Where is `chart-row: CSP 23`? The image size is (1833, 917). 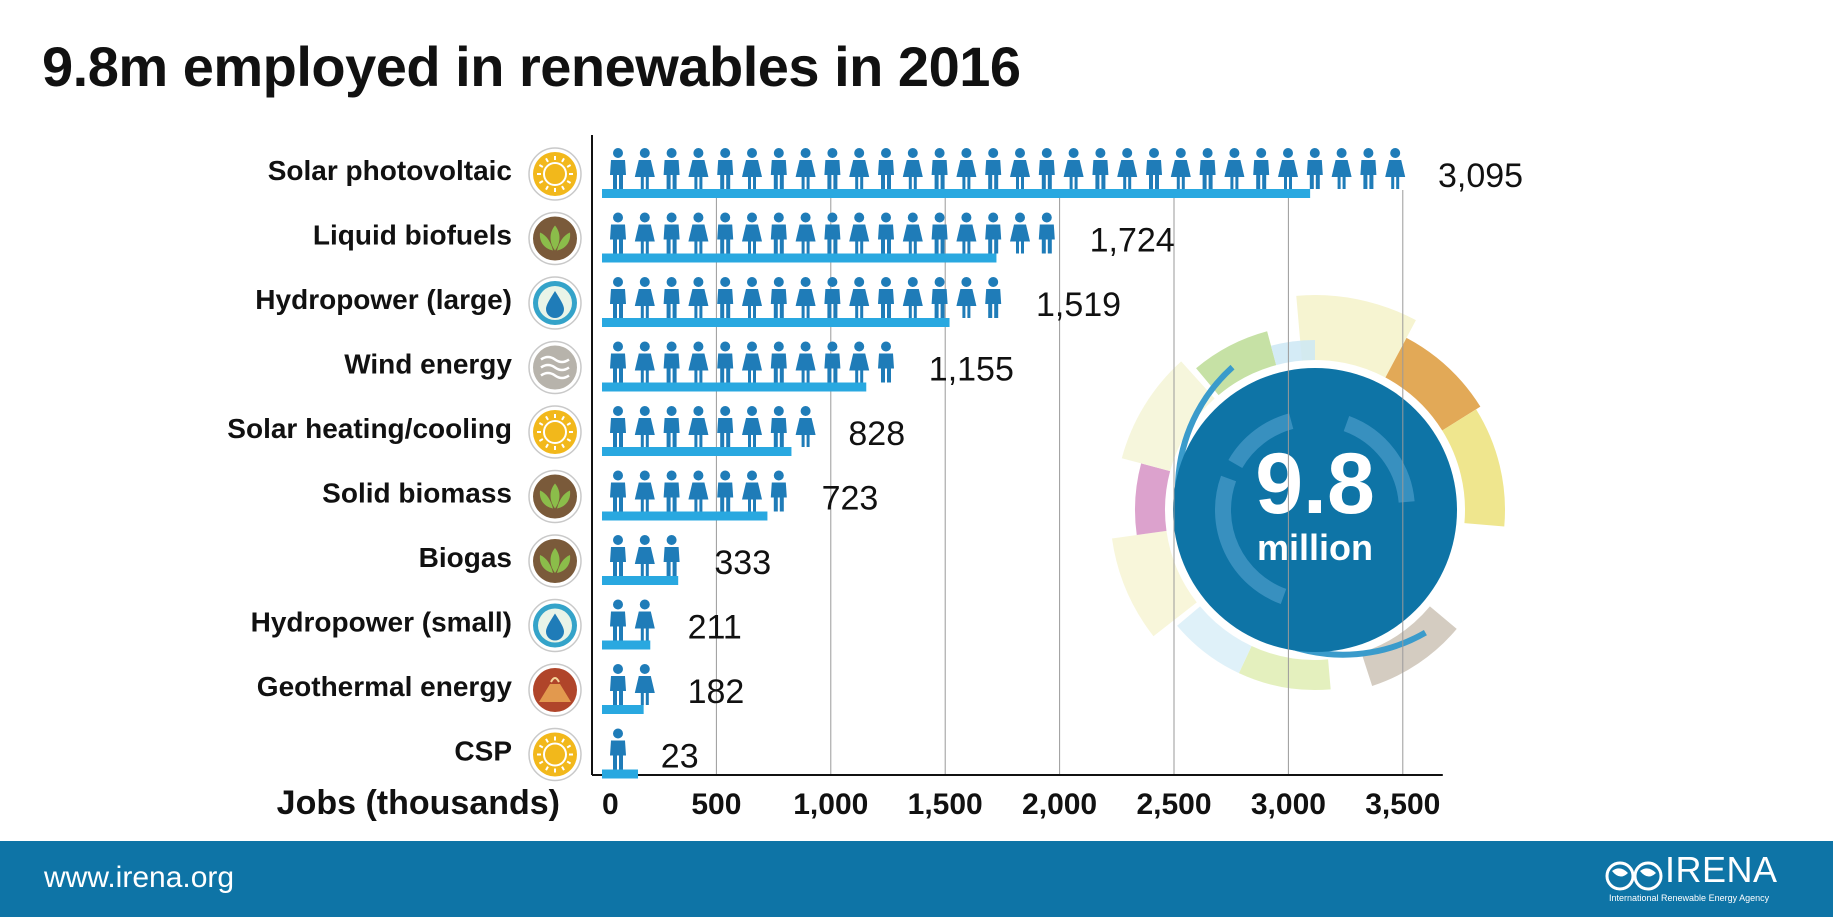
chart-row: CSP 23 is located at coordinates (576, 754).